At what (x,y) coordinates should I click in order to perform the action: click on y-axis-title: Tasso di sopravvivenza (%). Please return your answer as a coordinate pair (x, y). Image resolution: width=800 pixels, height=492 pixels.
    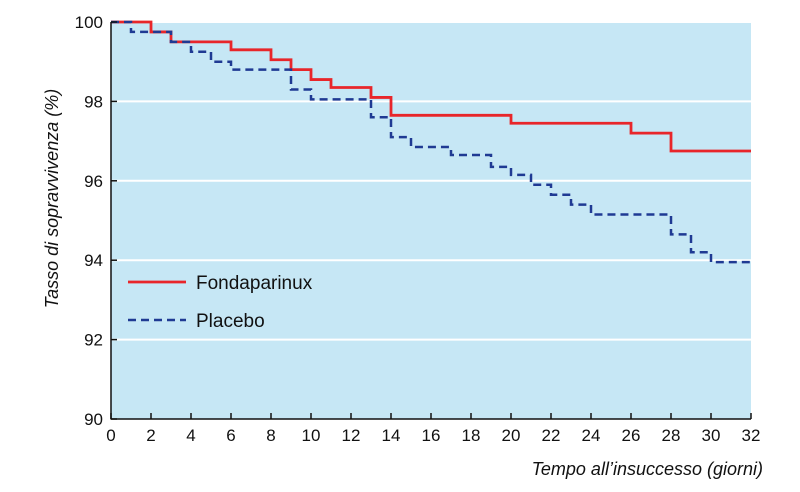
    Looking at the image, I should click on (52, 198).